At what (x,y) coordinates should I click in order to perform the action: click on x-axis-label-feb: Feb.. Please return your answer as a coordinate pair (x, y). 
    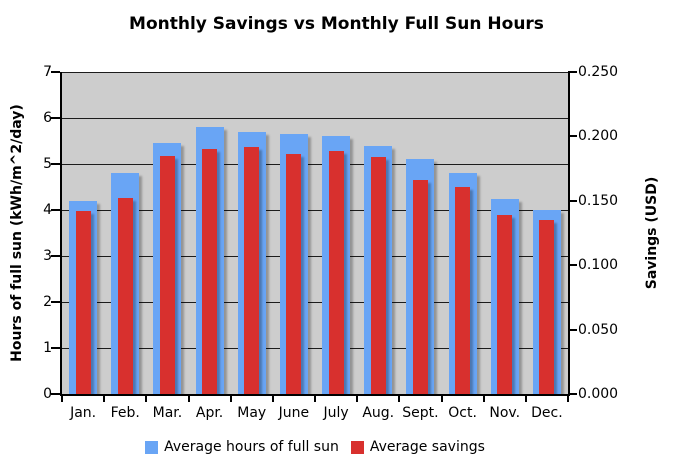
    Looking at the image, I should click on (125, 413).